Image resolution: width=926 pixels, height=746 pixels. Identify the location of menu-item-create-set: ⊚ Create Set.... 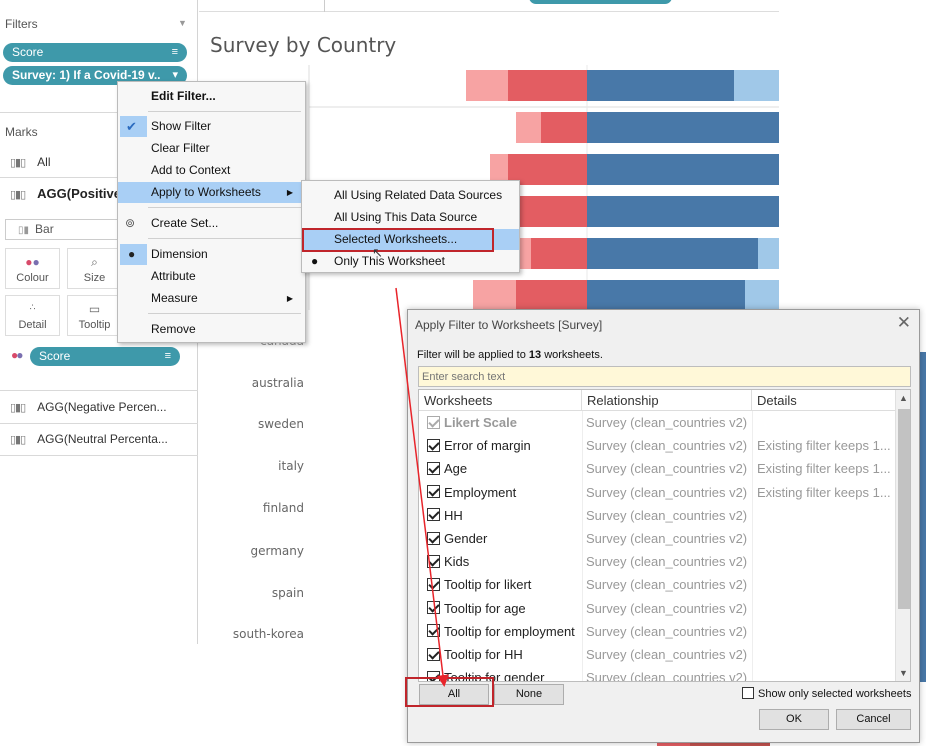
(211, 223).